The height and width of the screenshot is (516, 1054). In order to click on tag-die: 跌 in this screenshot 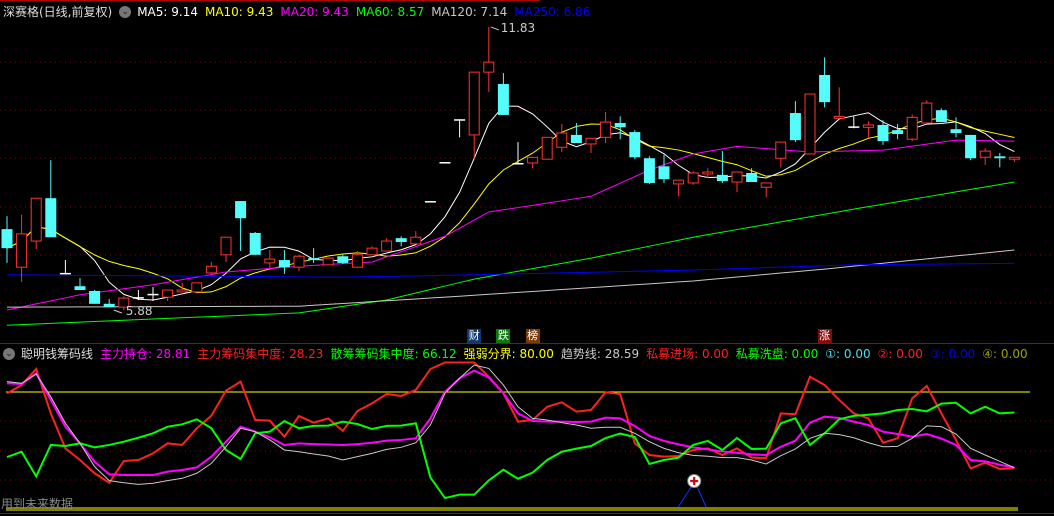, I will do `click(503, 336)`.